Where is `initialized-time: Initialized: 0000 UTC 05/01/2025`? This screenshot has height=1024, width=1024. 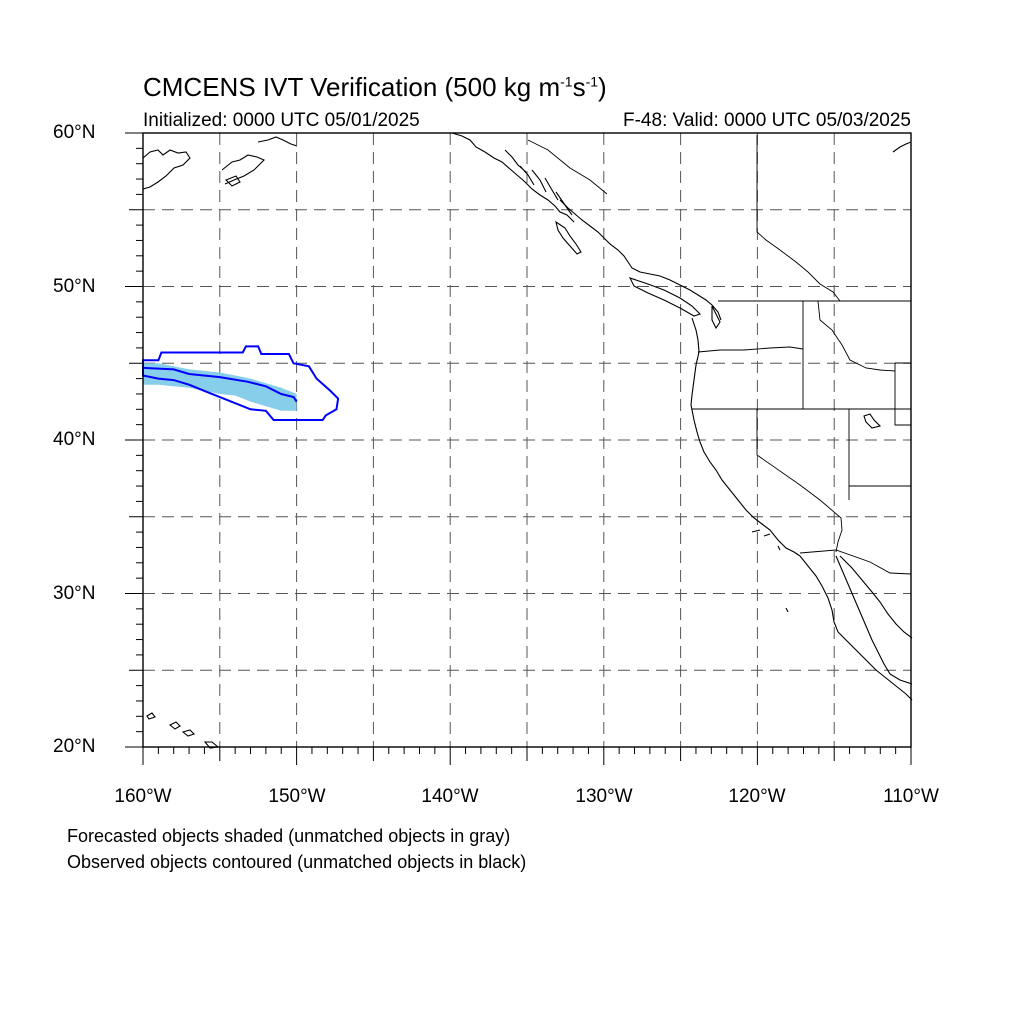 initialized-time: Initialized: 0000 UTC 05/01/2025 is located at coordinates (281, 120).